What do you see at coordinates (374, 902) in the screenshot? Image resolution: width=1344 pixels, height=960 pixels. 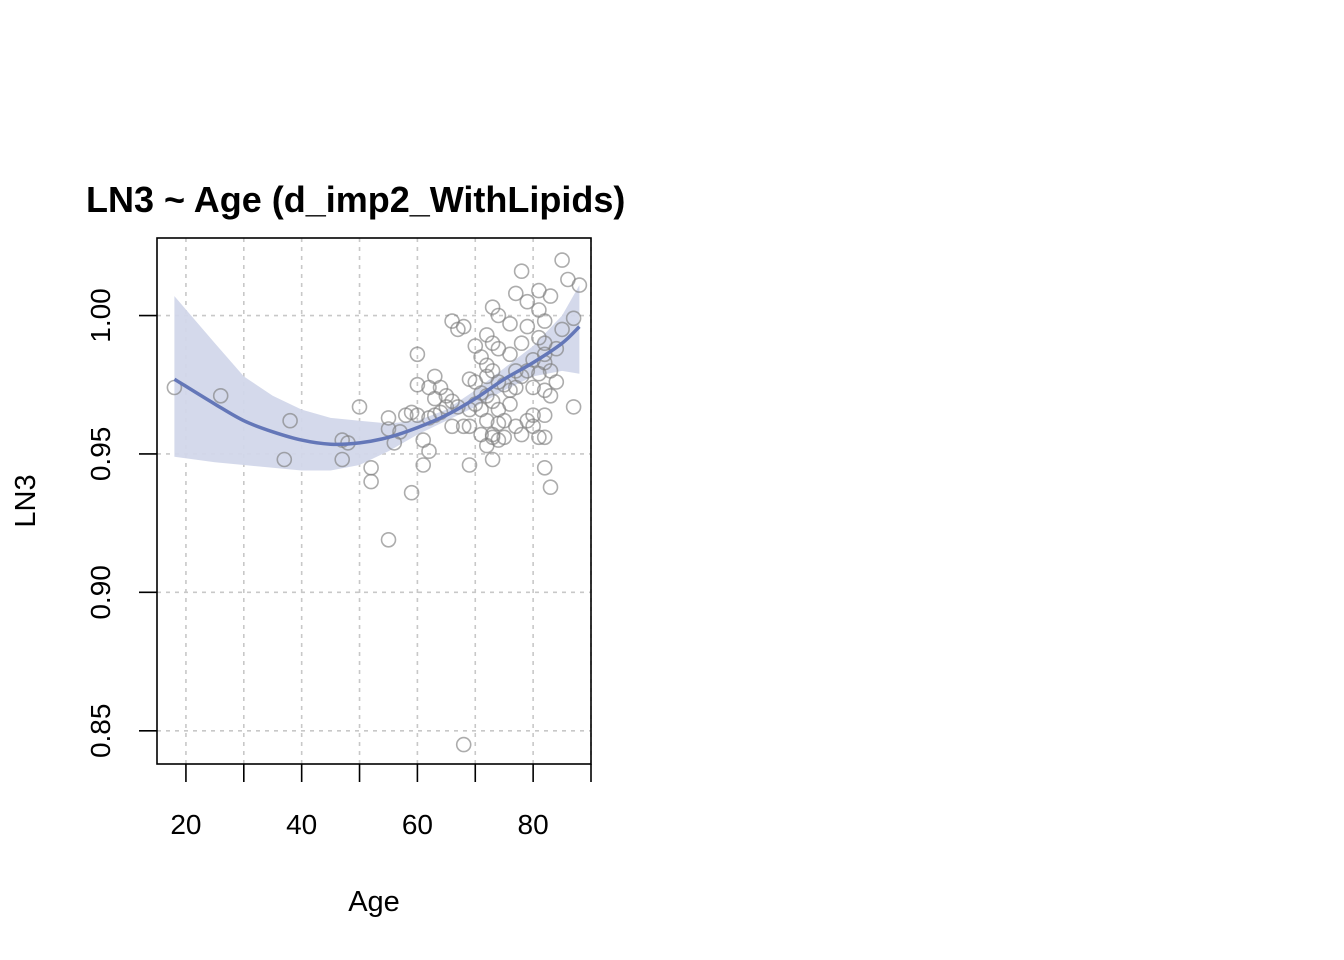 I see `x-axis-label: Age` at bounding box center [374, 902].